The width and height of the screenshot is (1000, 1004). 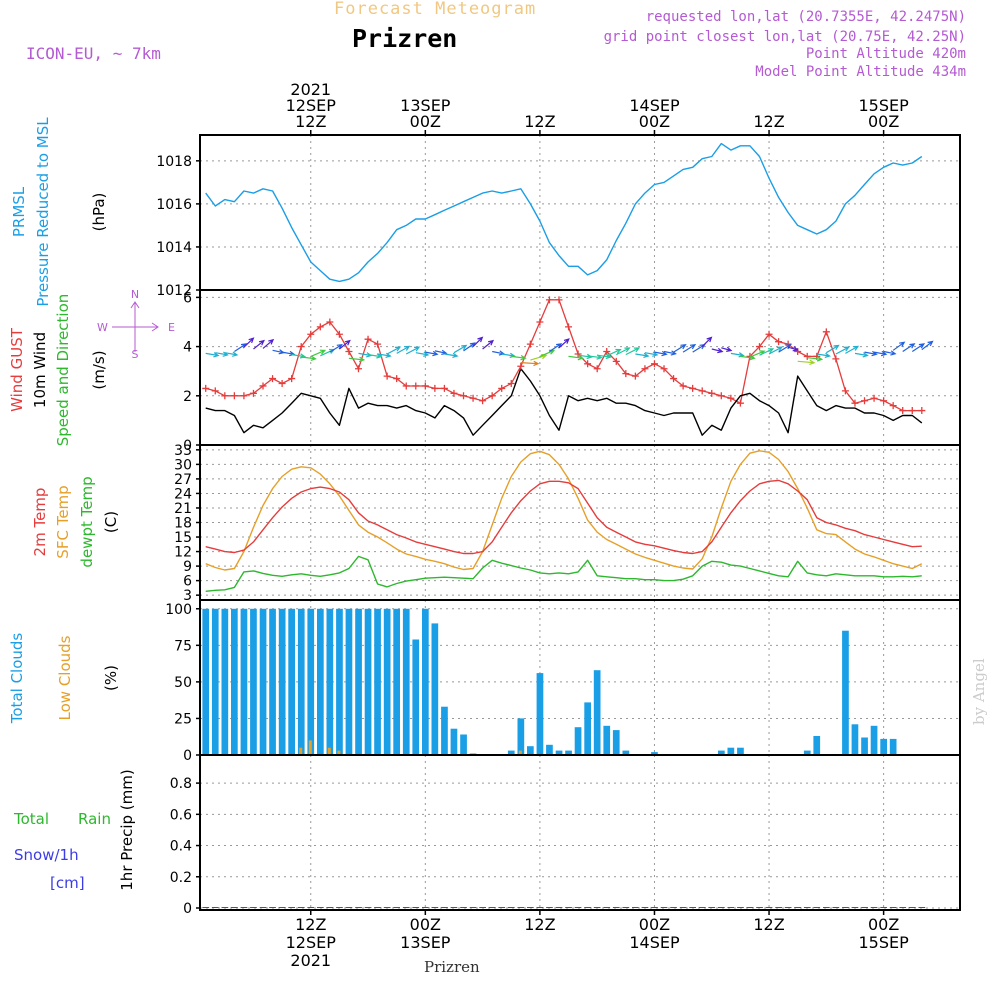 What do you see at coordinates (654, 942) in the screenshot?
I see `x-axis-label-bottom: 14SEP` at bounding box center [654, 942].